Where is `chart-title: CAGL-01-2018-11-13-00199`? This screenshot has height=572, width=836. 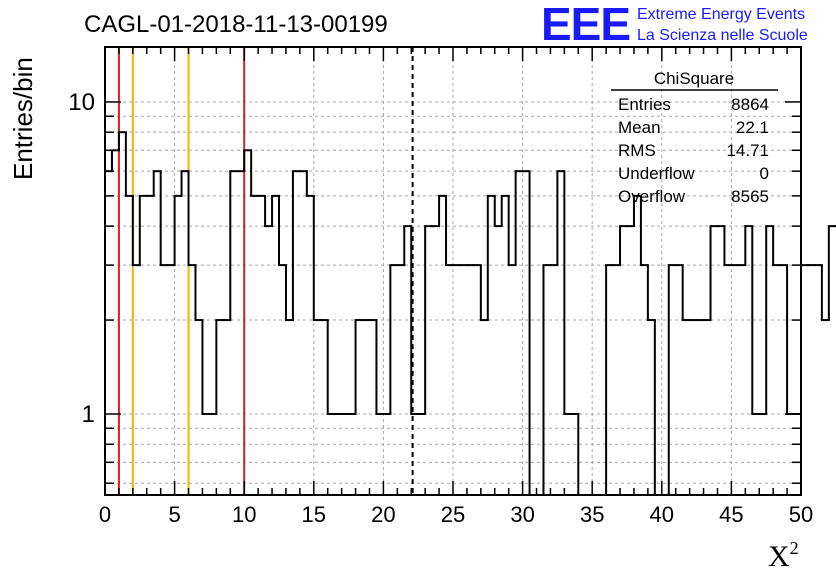 chart-title: CAGL-01-2018-11-13-00199 is located at coordinates (236, 24).